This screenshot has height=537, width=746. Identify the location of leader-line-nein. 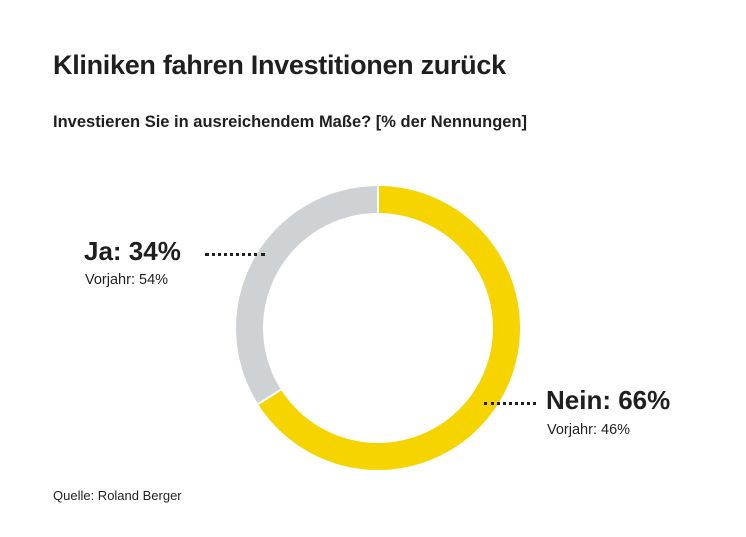
(510, 403).